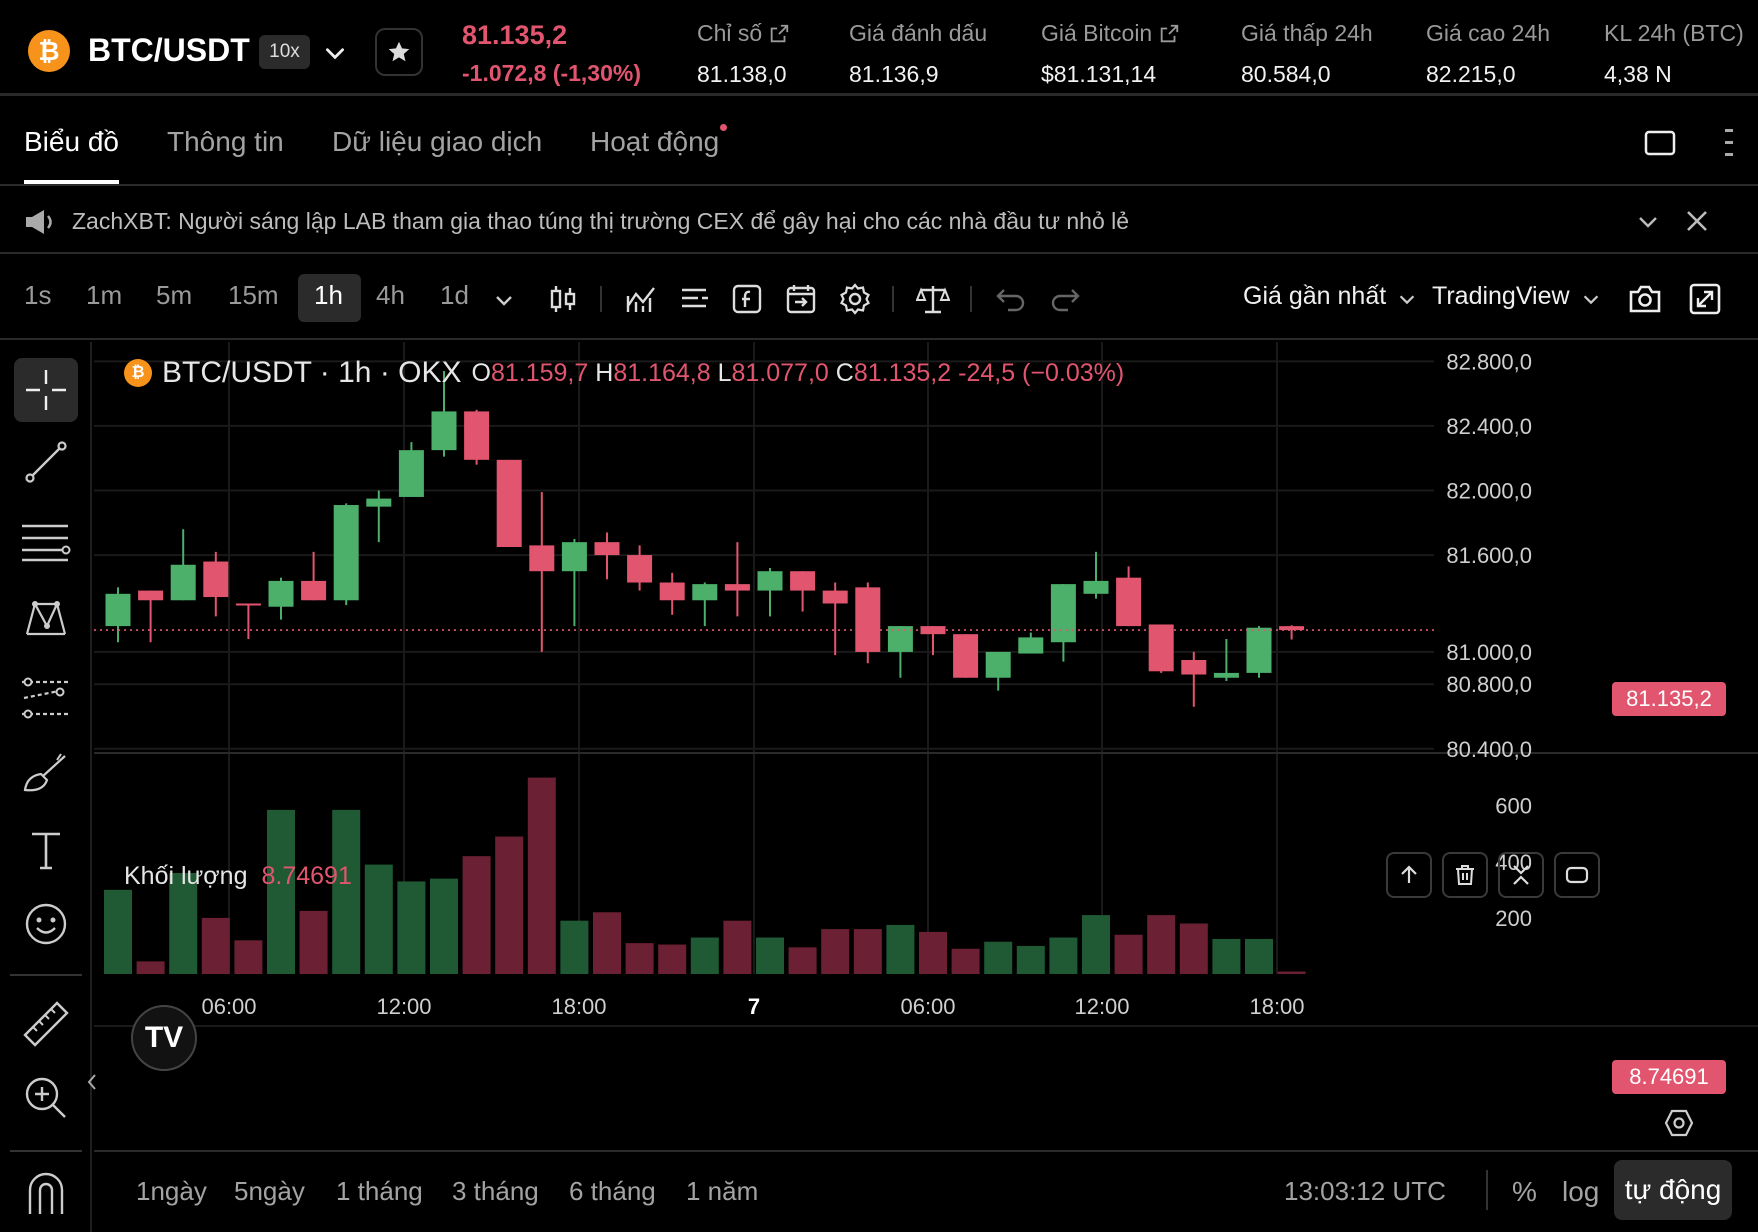 This screenshot has width=1758, height=1232. I want to click on camera-icon, so click(1645, 299).